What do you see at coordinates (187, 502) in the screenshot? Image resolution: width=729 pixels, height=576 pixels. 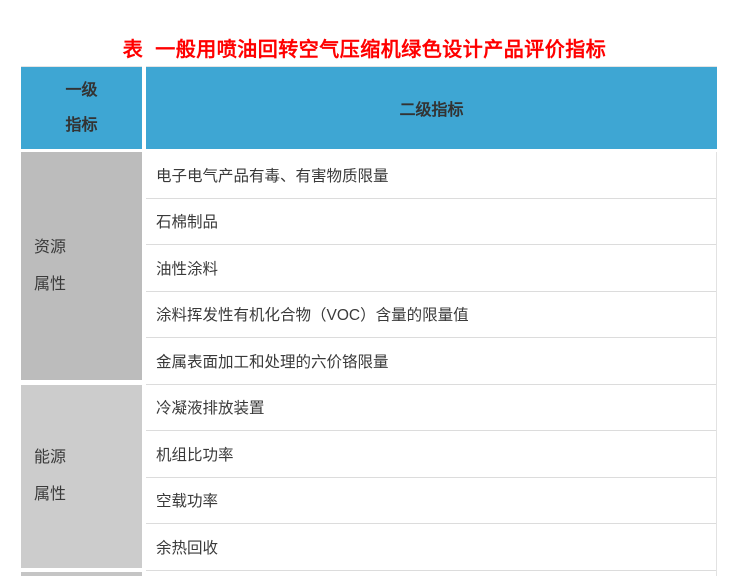 I see `row-label: 空载功率` at bounding box center [187, 502].